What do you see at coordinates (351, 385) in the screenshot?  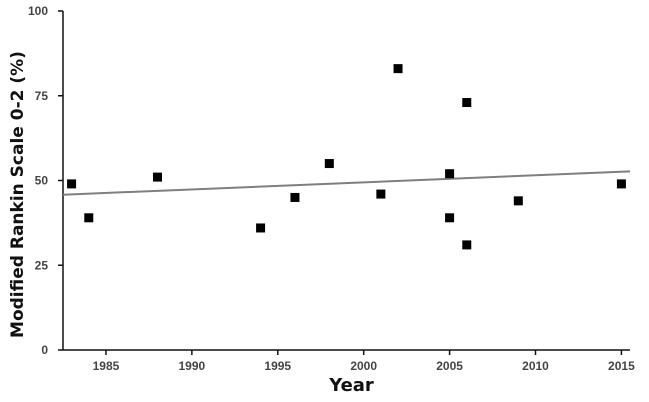 I see `x-axis-title: Year` at bounding box center [351, 385].